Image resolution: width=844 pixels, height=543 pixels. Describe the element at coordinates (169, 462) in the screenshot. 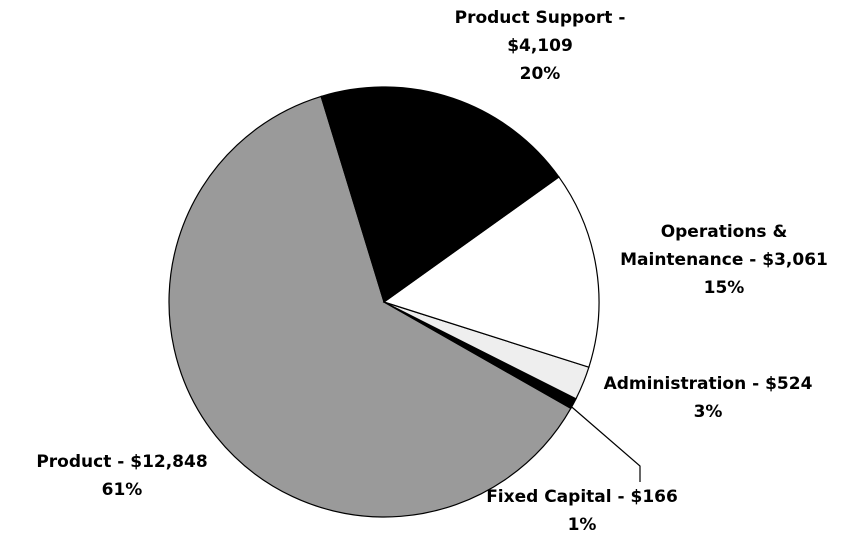

I see `amount-label: $12,848` at that location.